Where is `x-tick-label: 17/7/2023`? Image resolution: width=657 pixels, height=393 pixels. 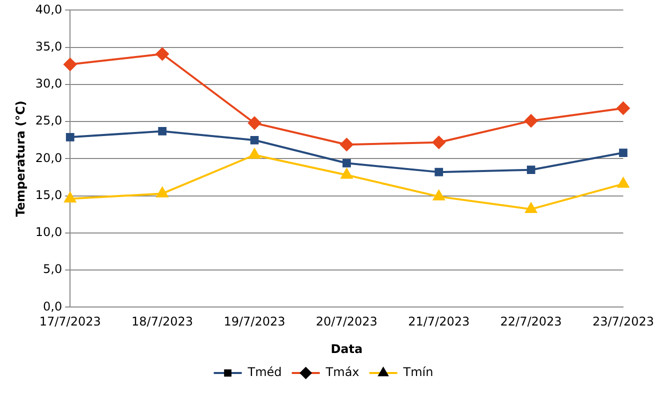 x-tick-label: 17/7/2023 is located at coordinates (70, 321).